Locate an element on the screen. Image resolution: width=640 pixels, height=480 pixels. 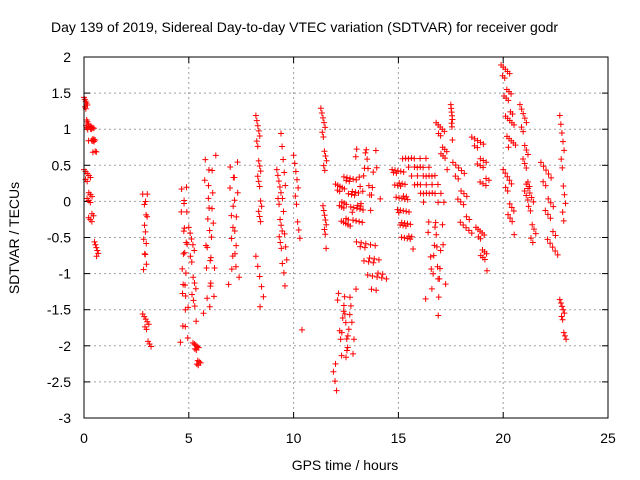
y-tick-label: -3 is located at coordinates (65, 418).